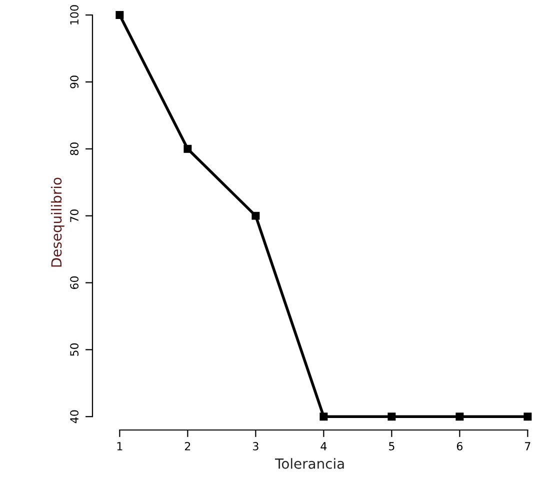 This screenshot has height=500, width=544. I want to click on x-tick-label: 6, so click(459, 446).